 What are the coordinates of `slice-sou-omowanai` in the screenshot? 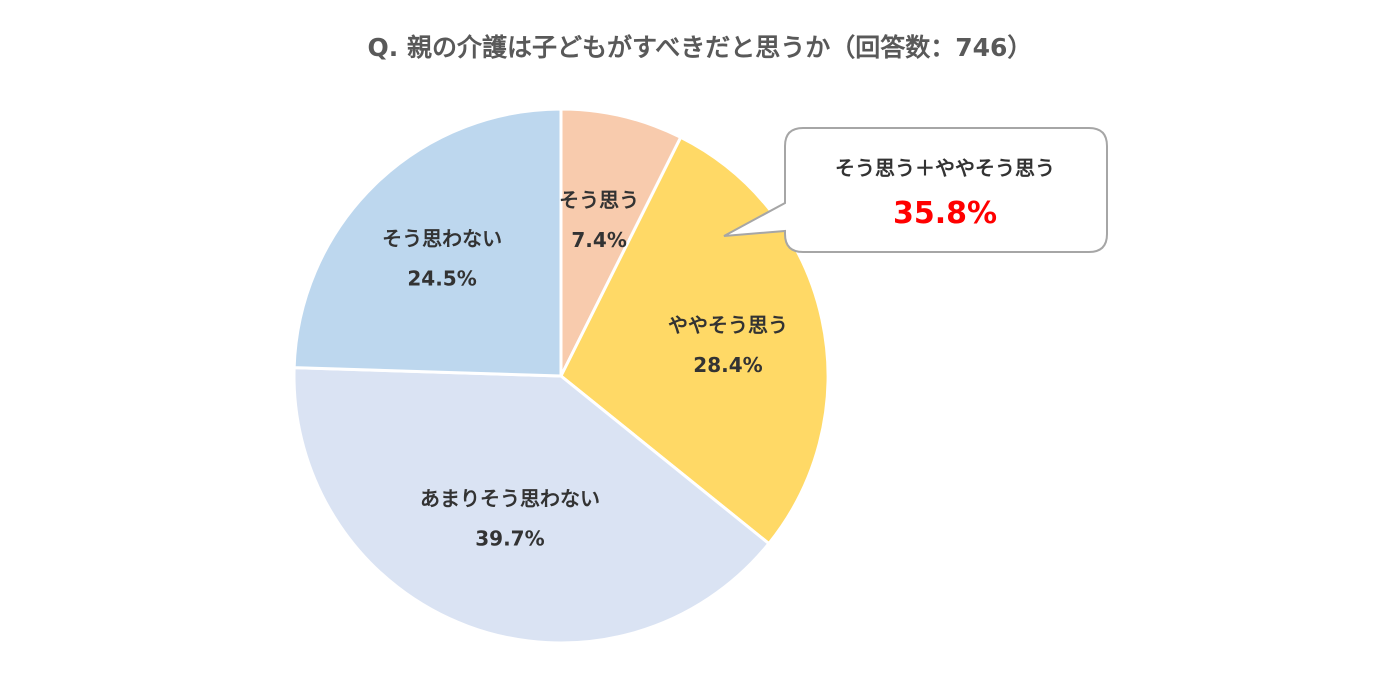 It's located at (427, 242).